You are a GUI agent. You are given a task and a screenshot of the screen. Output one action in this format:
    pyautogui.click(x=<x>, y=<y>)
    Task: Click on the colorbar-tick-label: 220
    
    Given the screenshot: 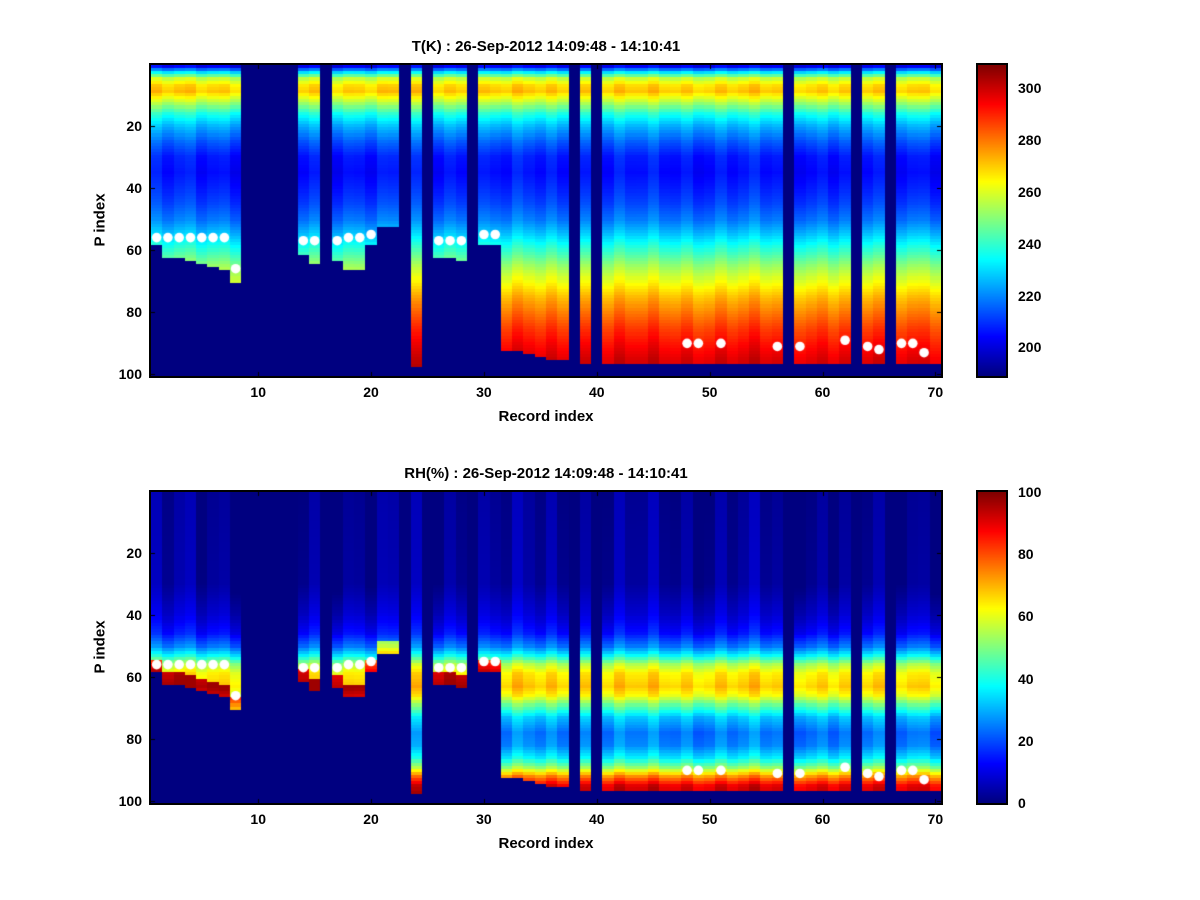 What is the action you would take?
    pyautogui.click(x=1030, y=295)
    